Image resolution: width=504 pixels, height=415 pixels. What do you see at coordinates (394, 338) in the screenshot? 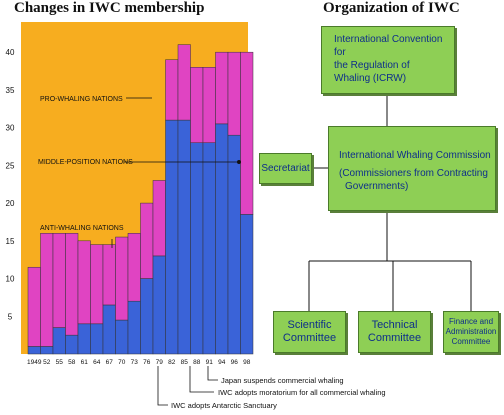
I see `technical-line-2: Committee` at bounding box center [394, 338].